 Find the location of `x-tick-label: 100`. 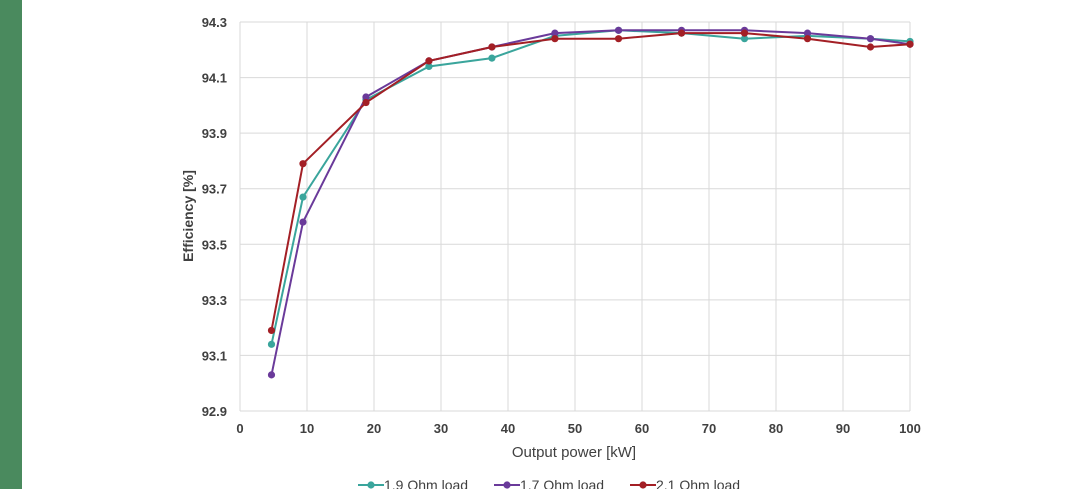

x-tick-label: 100 is located at coordinates (910, 428).